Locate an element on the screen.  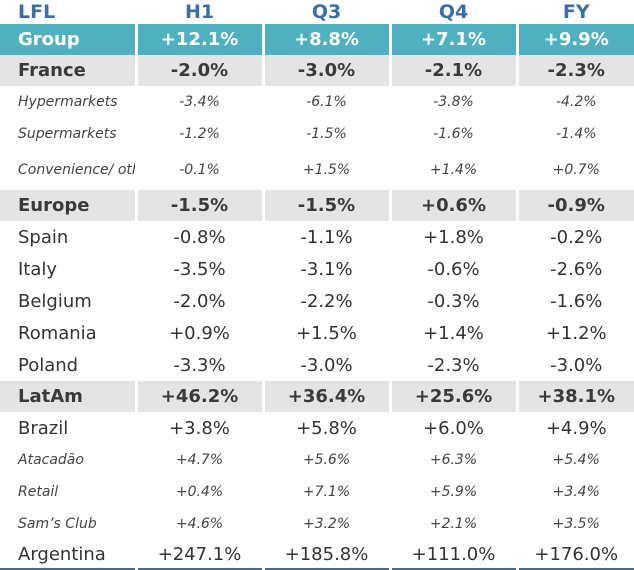
row-italy: Italy -3.5% -3.1% -0.6% -2.6% is located at coordinates (317, 269).